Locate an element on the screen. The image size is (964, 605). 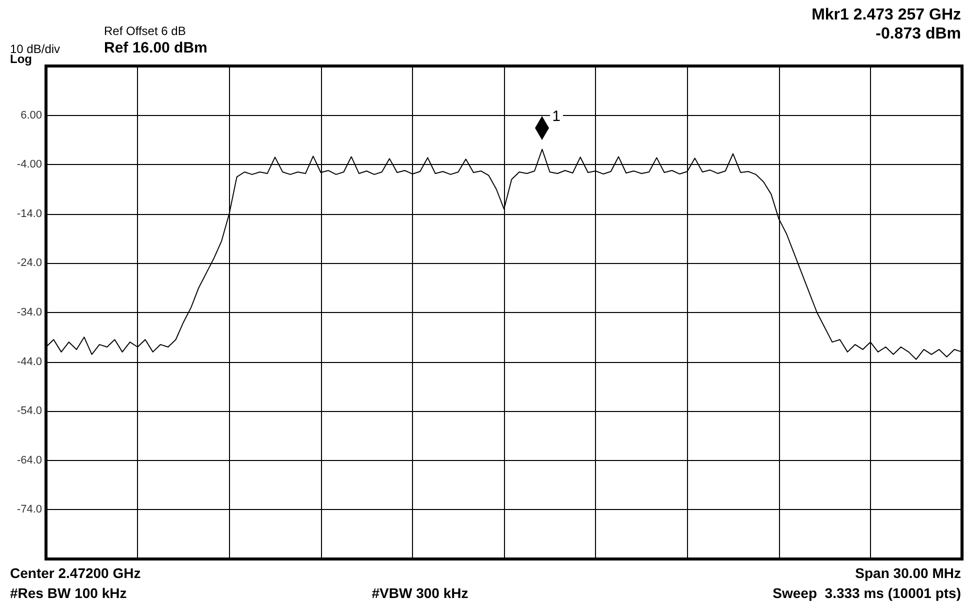
y-tick-label: 6.00 is located at coordinates (31, 115).